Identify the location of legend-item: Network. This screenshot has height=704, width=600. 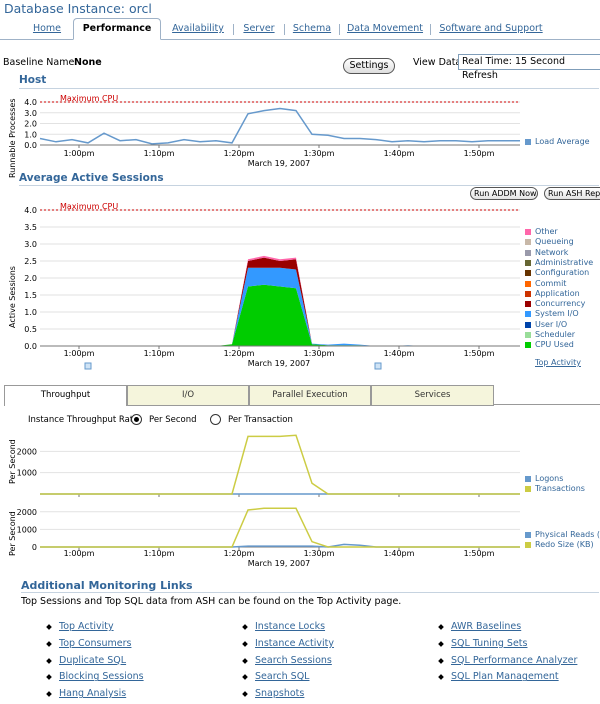
(552, 252).